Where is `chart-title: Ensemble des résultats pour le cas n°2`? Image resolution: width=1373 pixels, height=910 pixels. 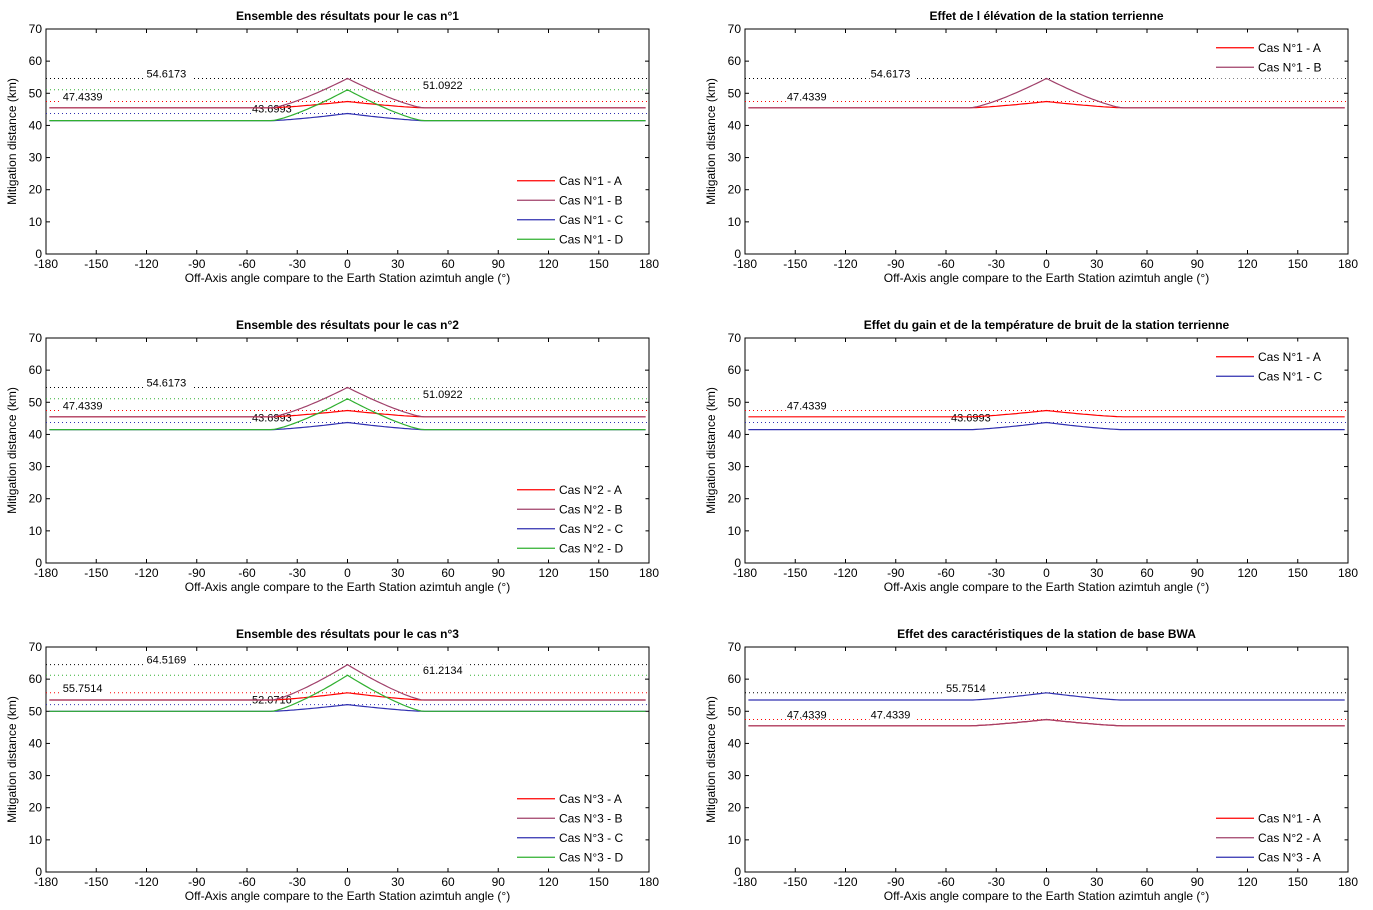 chart-title: Ensemble des résultats pour le cas n°2 is located at coordinates (347, 325).